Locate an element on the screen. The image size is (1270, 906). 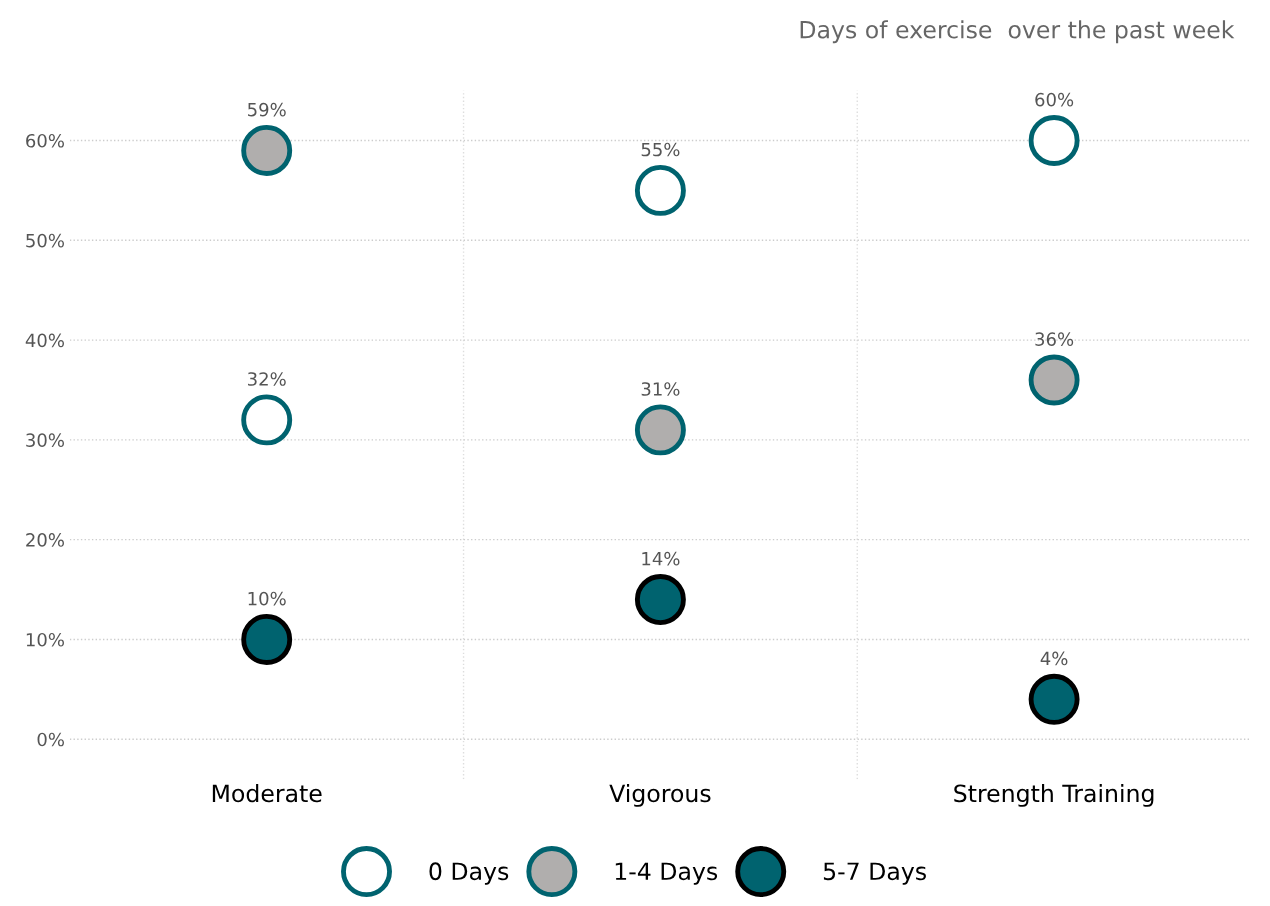
y-tick-label: 10% is located at coordinates (45, 639).